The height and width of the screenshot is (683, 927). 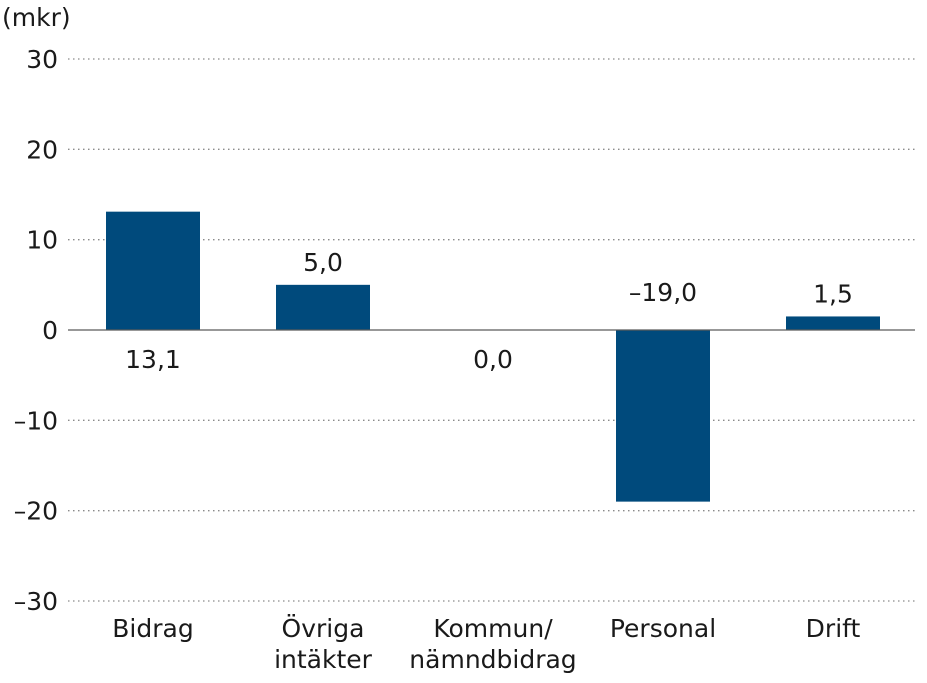 I want to click on data-label: 0,0, so click(x=493, y=359).